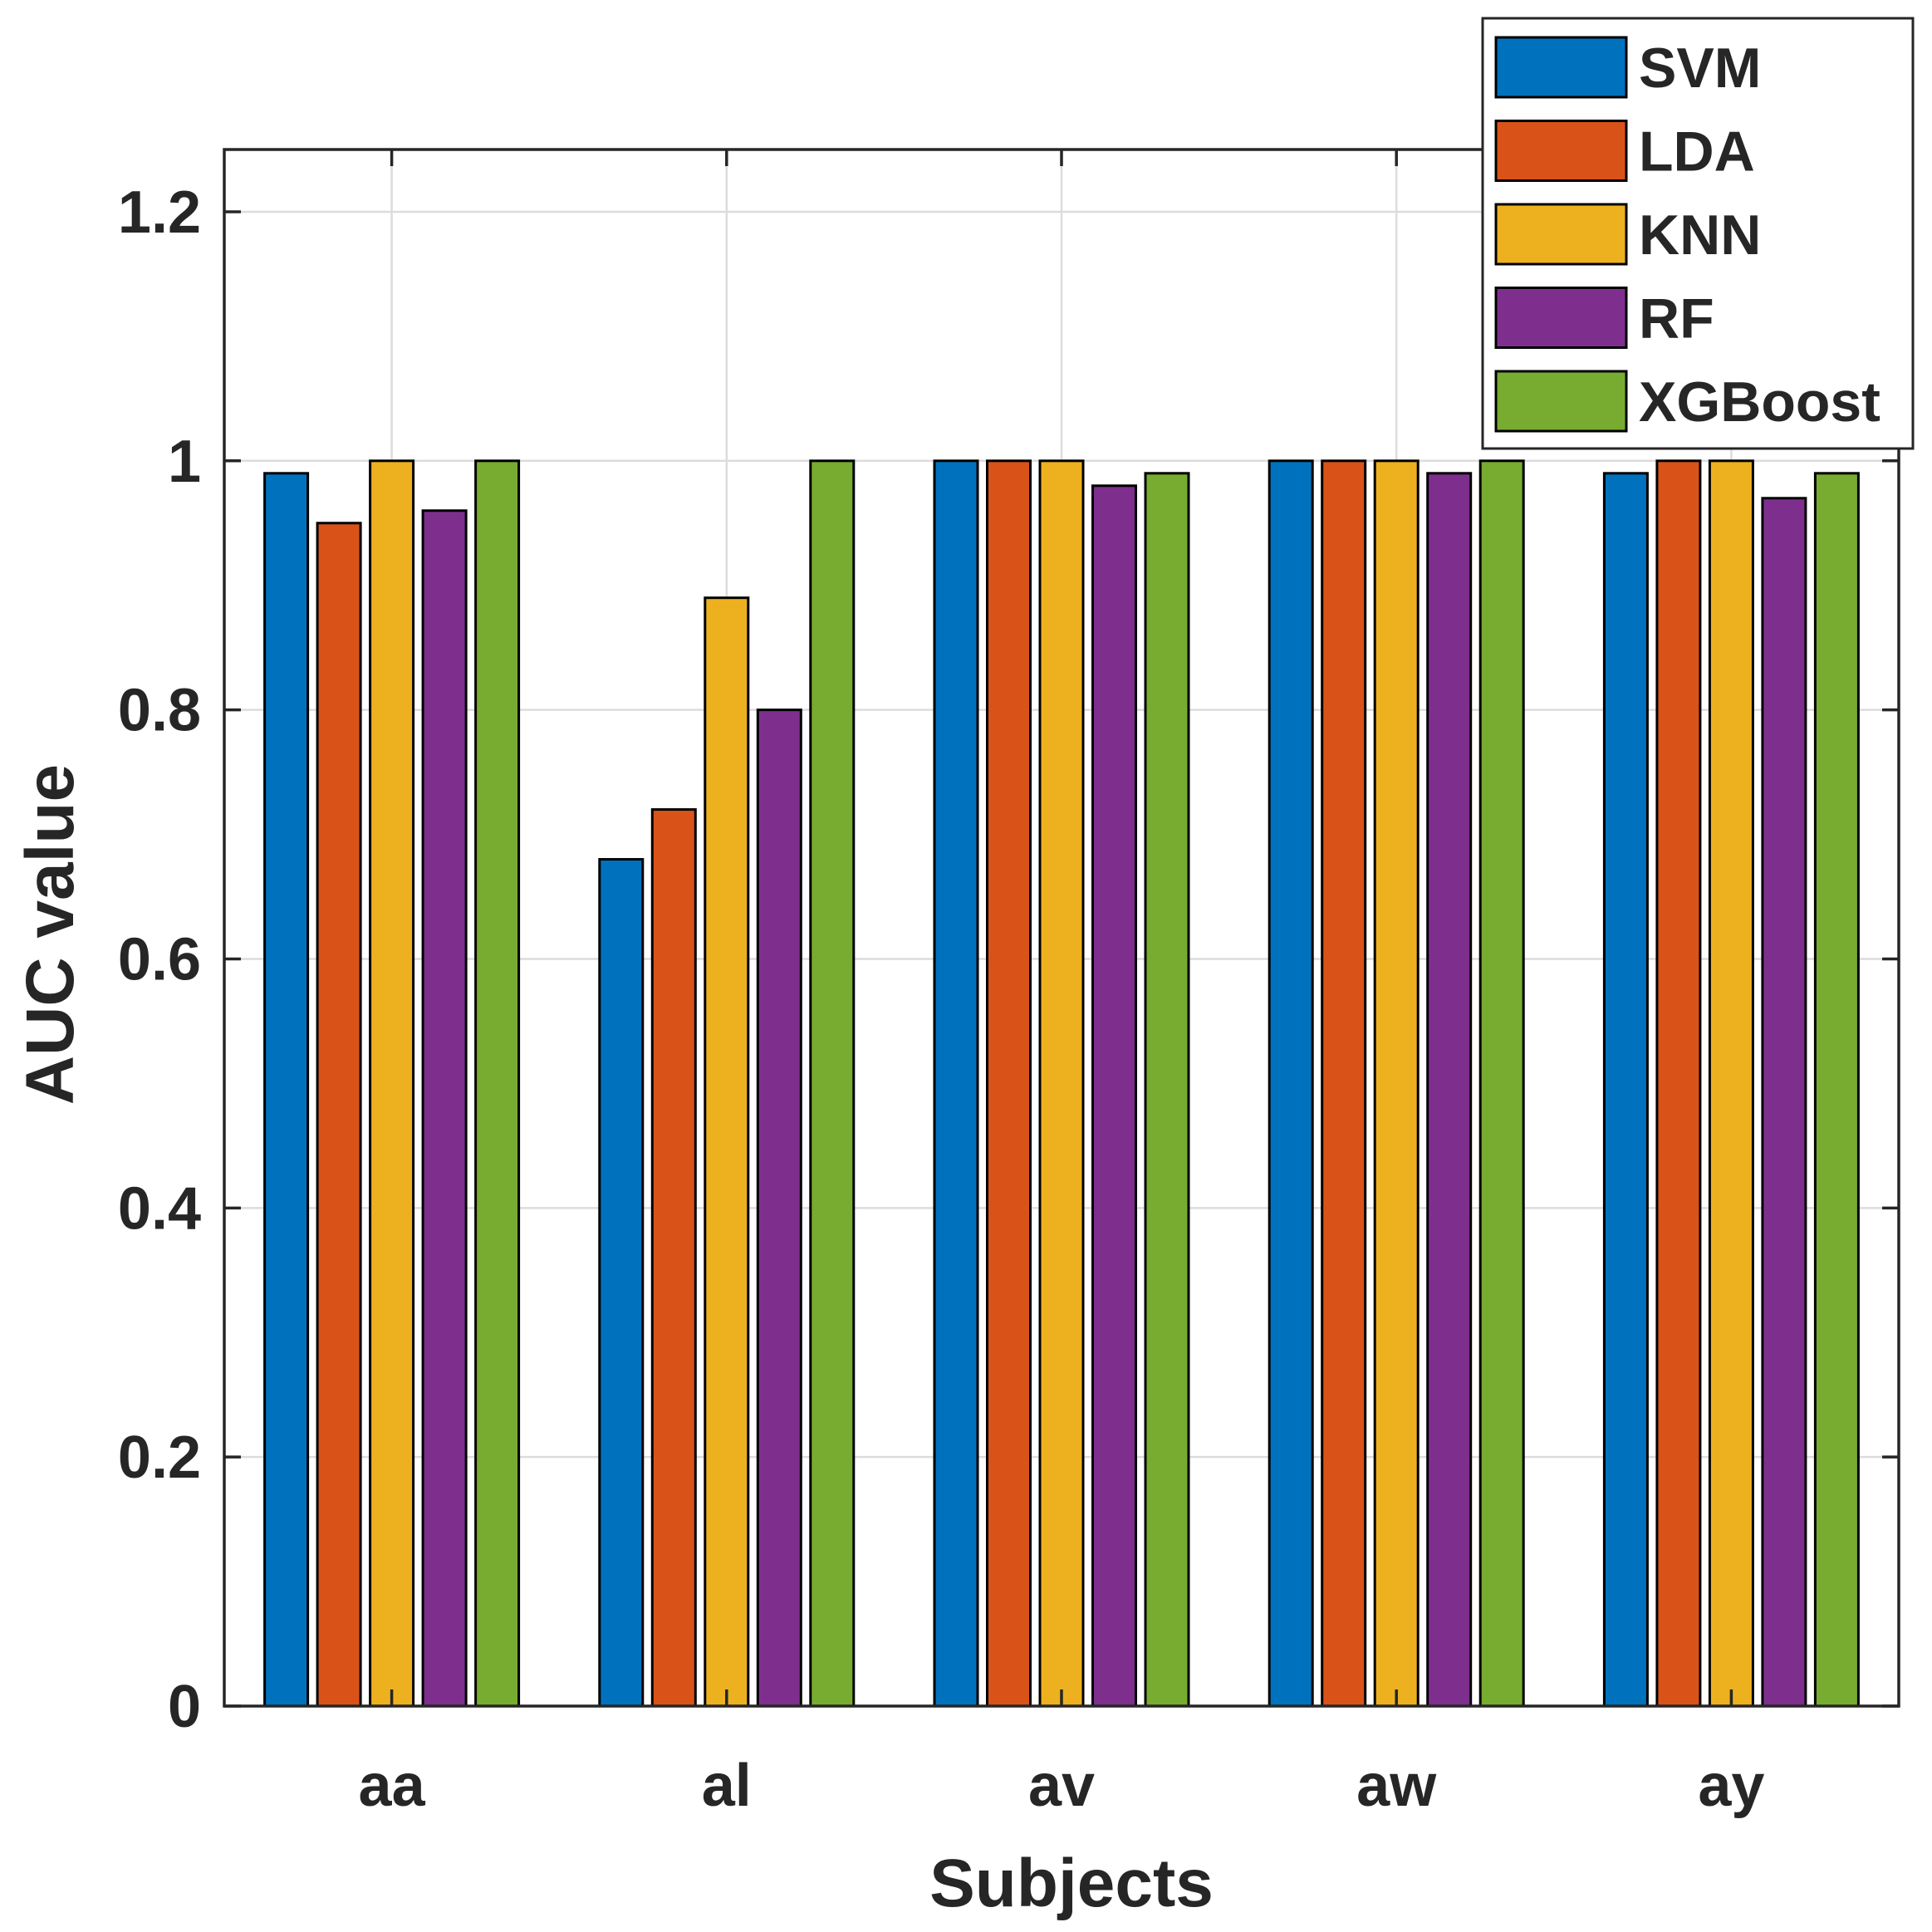 This screenshot has height=1932, width=1932. What do you see at coordinates (1071, 1883) in the screenshot?
I see `x-axis-title: Subjects` at bounding box center [1071, 1883].